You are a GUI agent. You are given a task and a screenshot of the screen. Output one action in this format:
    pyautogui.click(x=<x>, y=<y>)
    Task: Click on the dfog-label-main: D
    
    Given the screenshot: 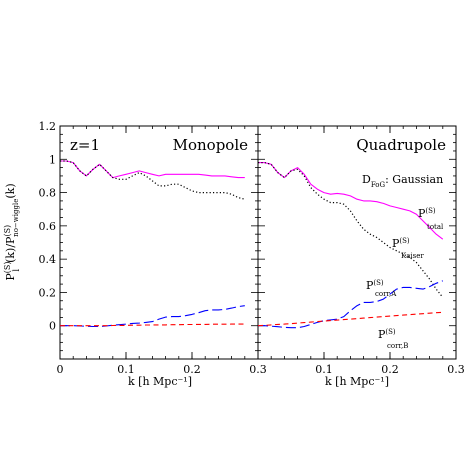 What is the action you would take?
    pyautogui.click(x=366, y=179)
    